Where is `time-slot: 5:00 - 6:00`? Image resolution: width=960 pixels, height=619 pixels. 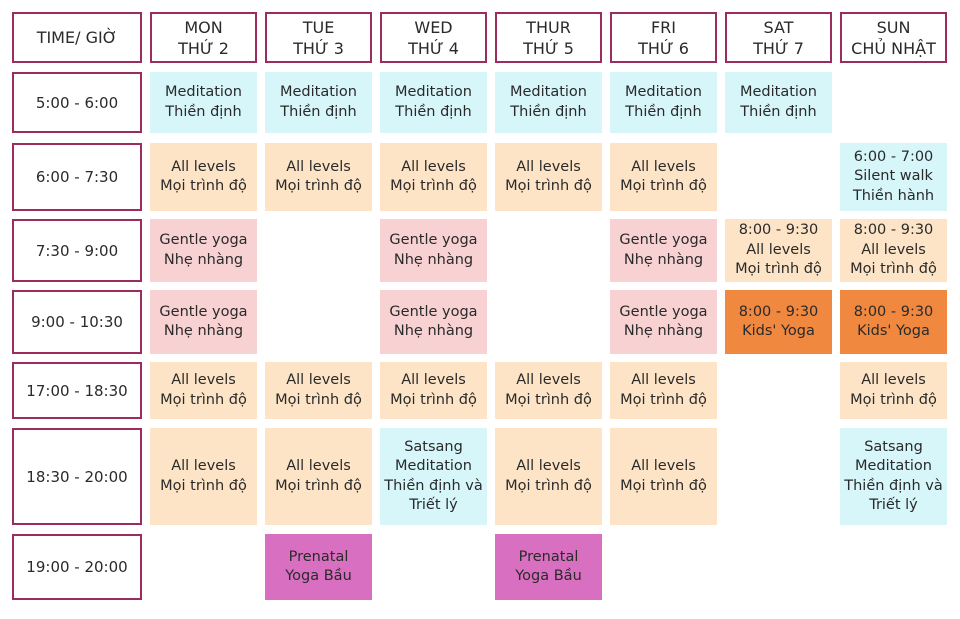 time-slot: 5:00 - 6:00 is located at coordinates (77, 102).